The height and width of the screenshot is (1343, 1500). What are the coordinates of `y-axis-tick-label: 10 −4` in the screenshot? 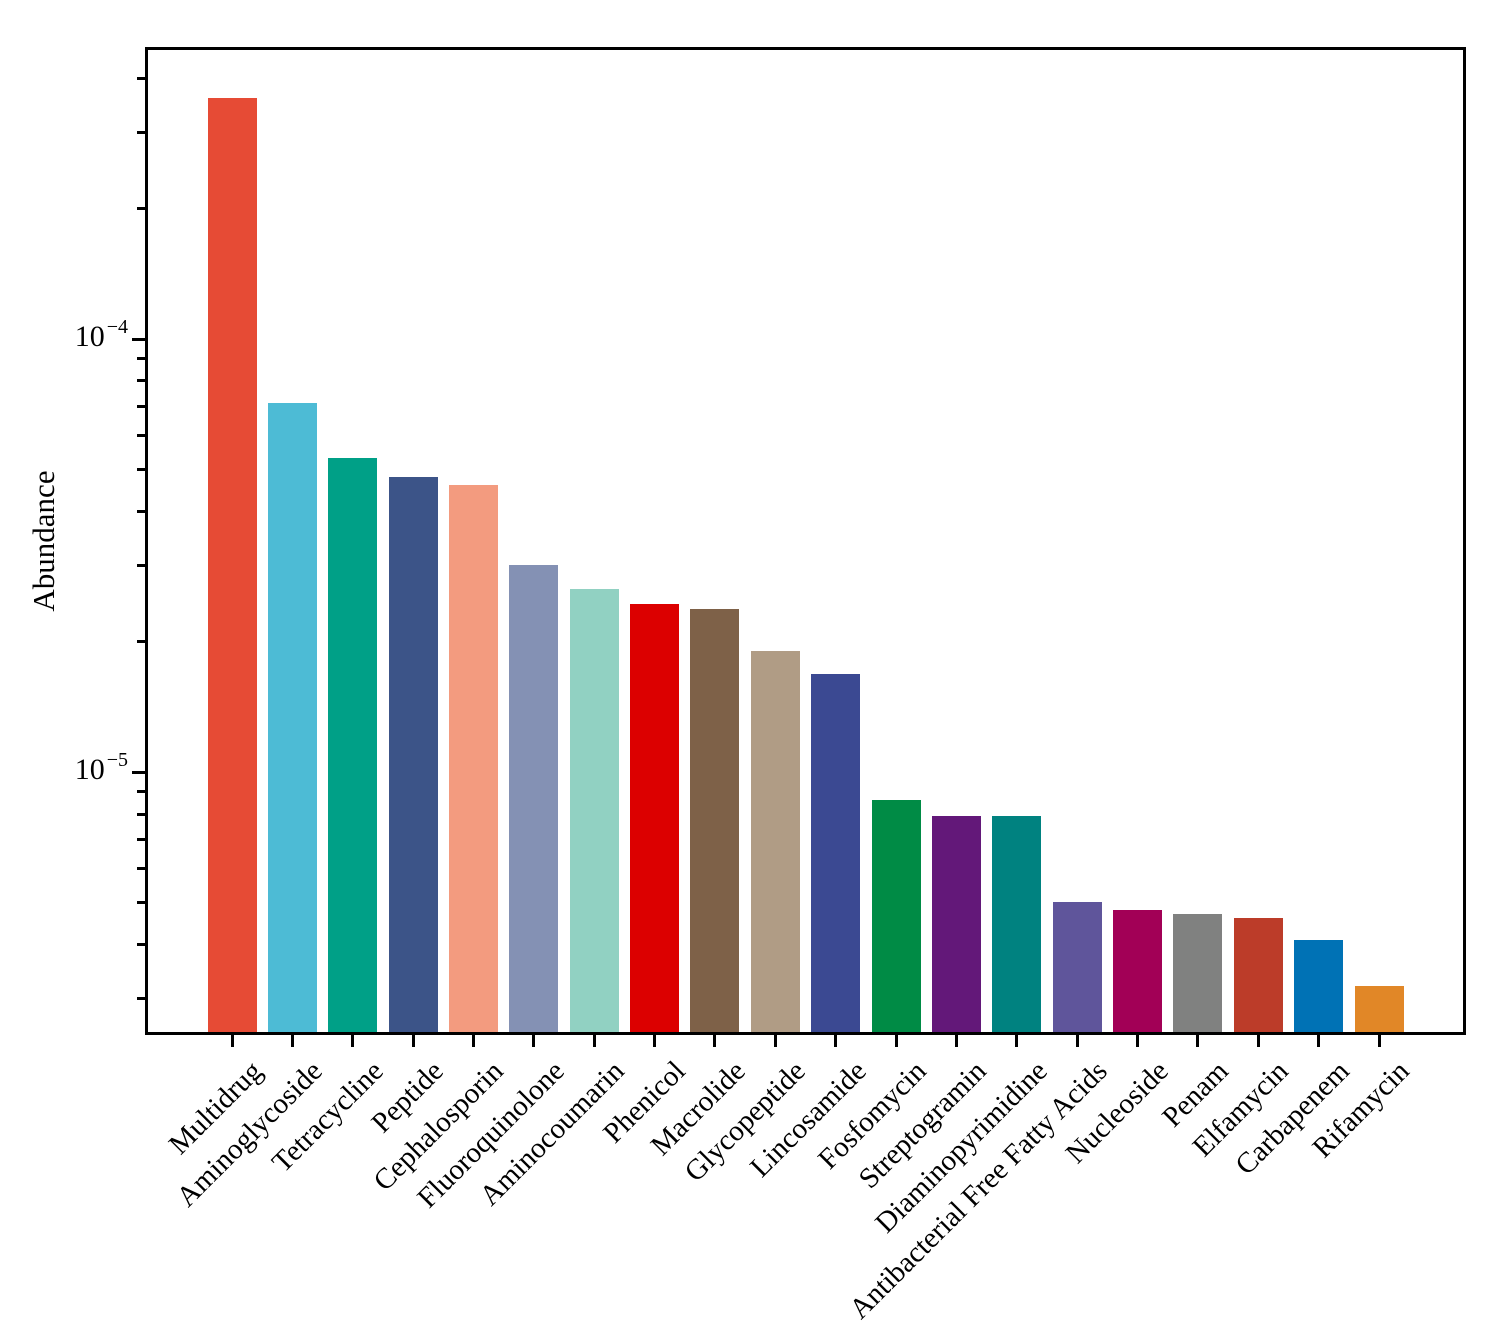 It's located at (64, 338).